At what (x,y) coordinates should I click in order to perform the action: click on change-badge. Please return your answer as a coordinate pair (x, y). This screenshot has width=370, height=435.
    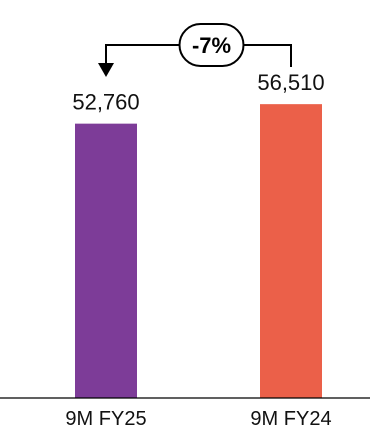
    Looking at the image, I should click on (211, 45).